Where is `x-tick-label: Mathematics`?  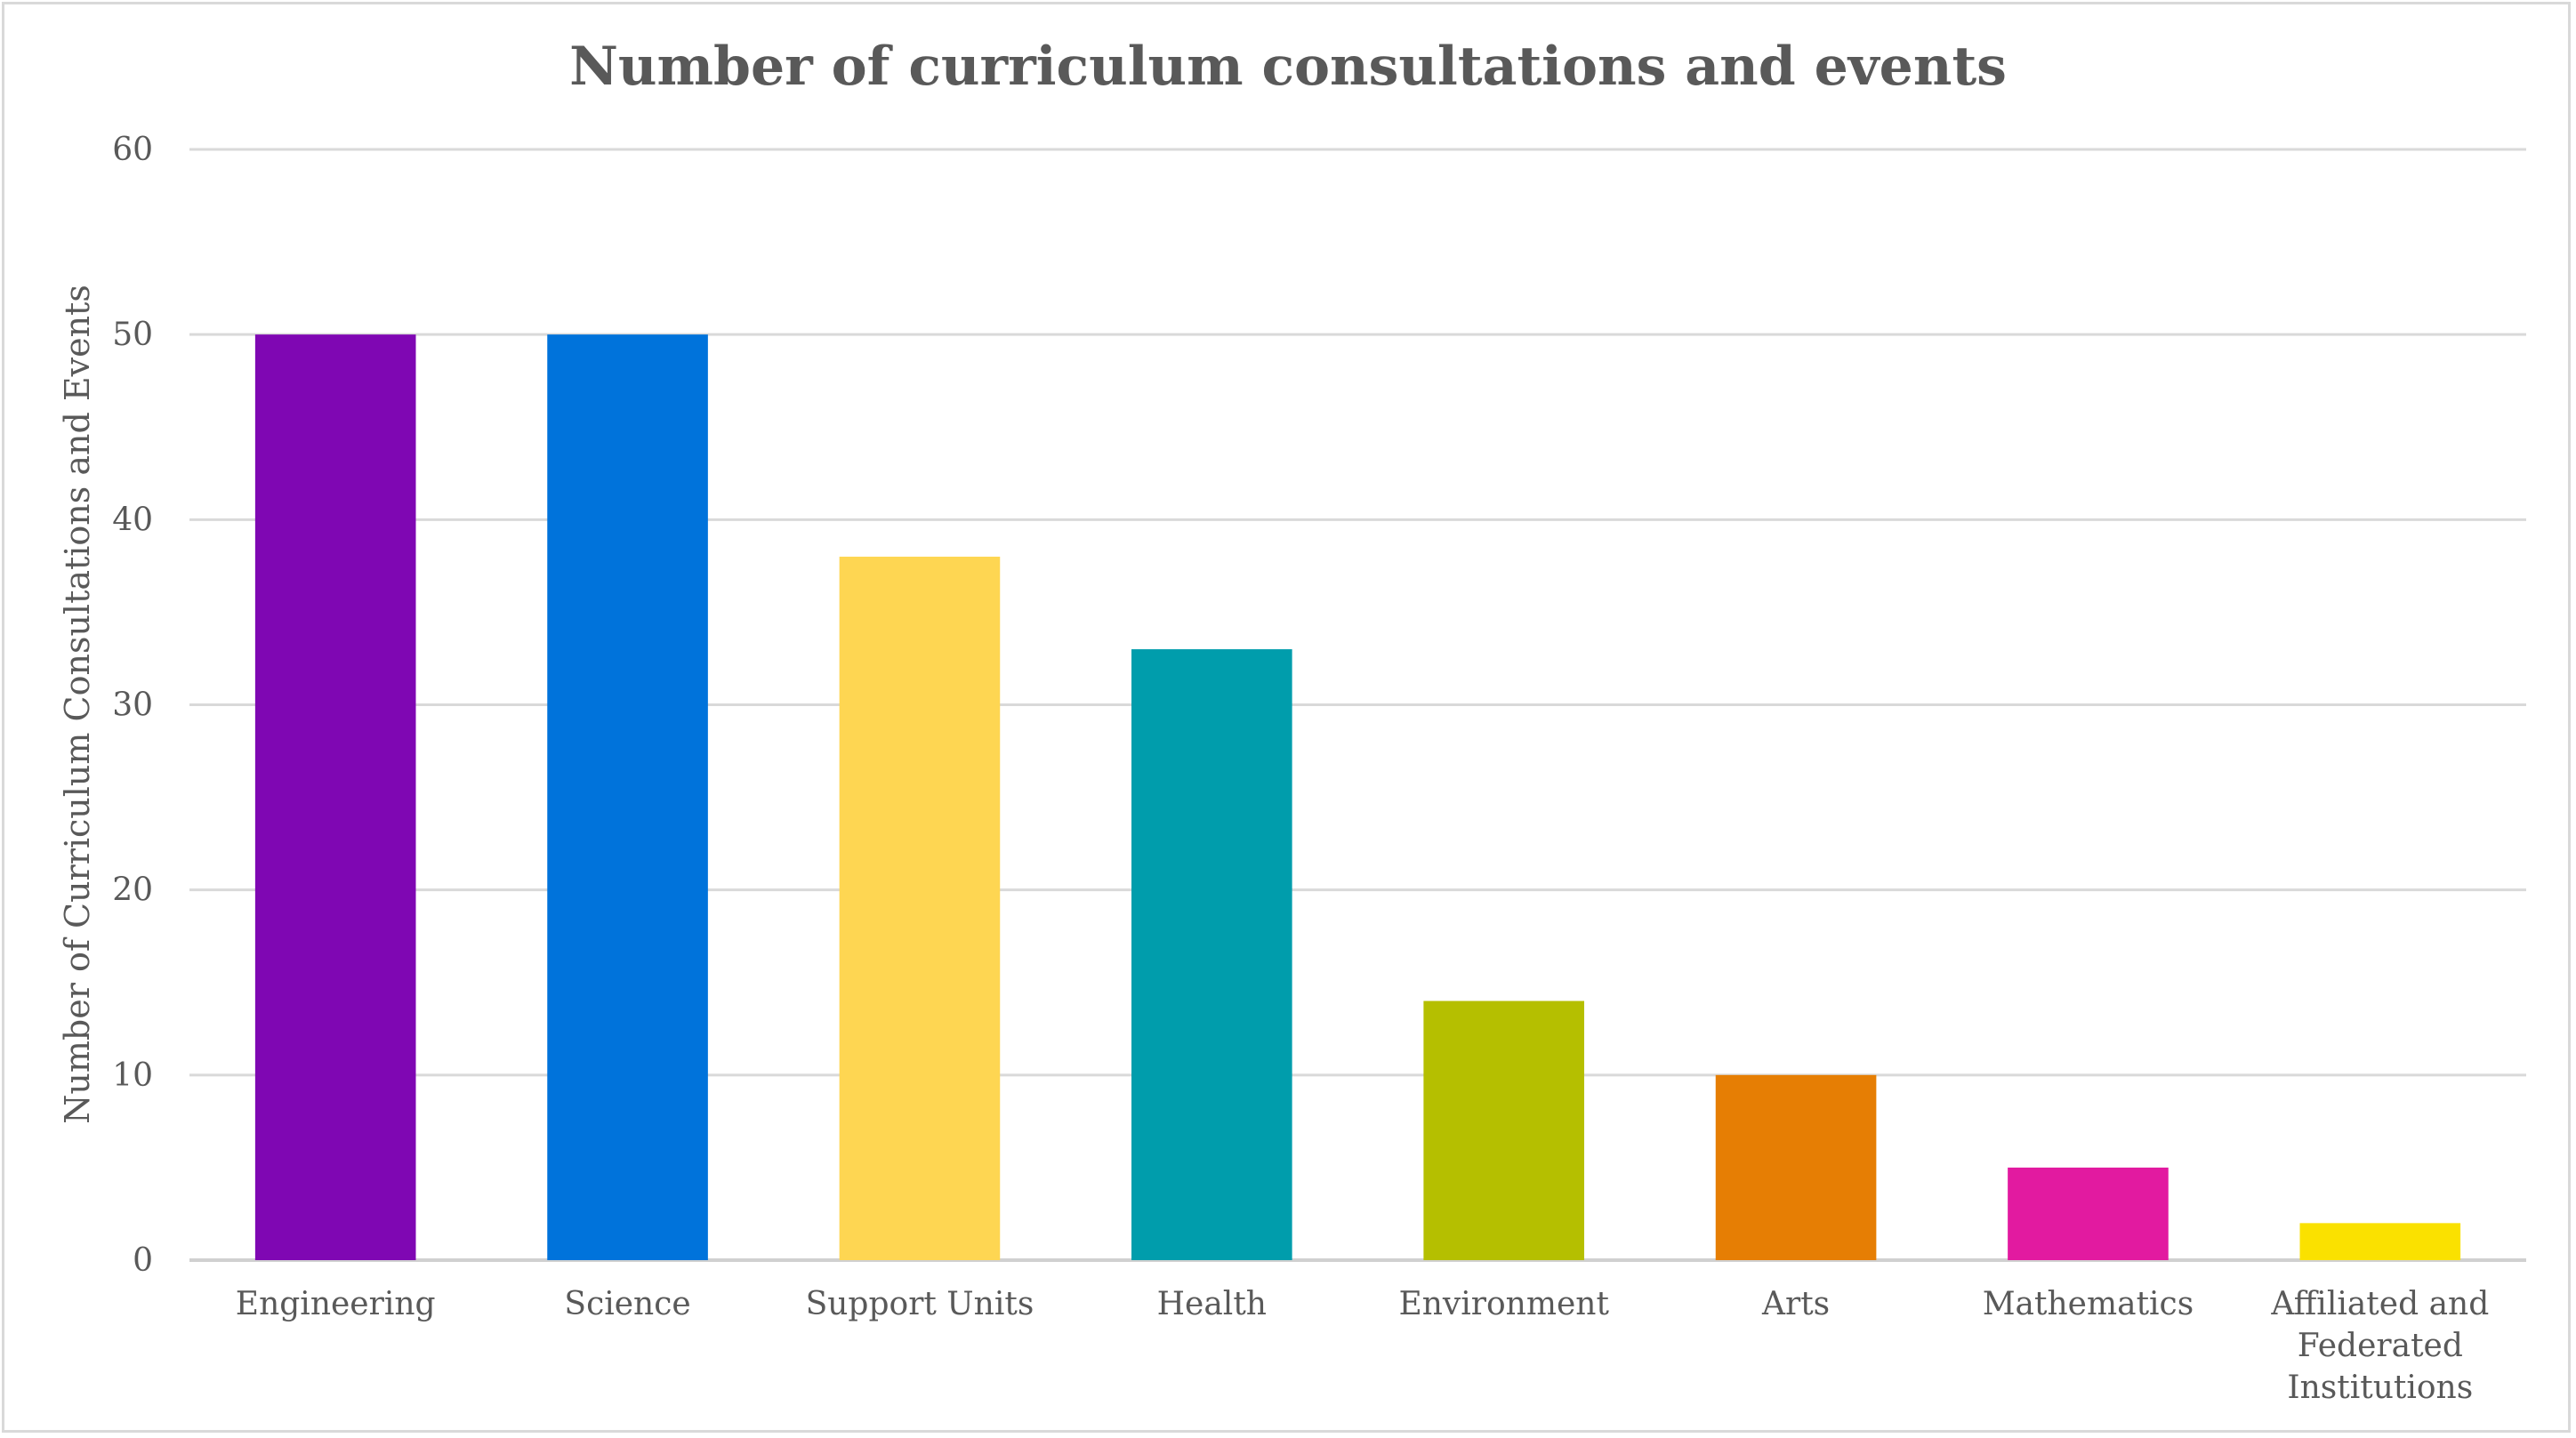
x-tick-label: Mathematics is located at coordinates (2088, 1304).